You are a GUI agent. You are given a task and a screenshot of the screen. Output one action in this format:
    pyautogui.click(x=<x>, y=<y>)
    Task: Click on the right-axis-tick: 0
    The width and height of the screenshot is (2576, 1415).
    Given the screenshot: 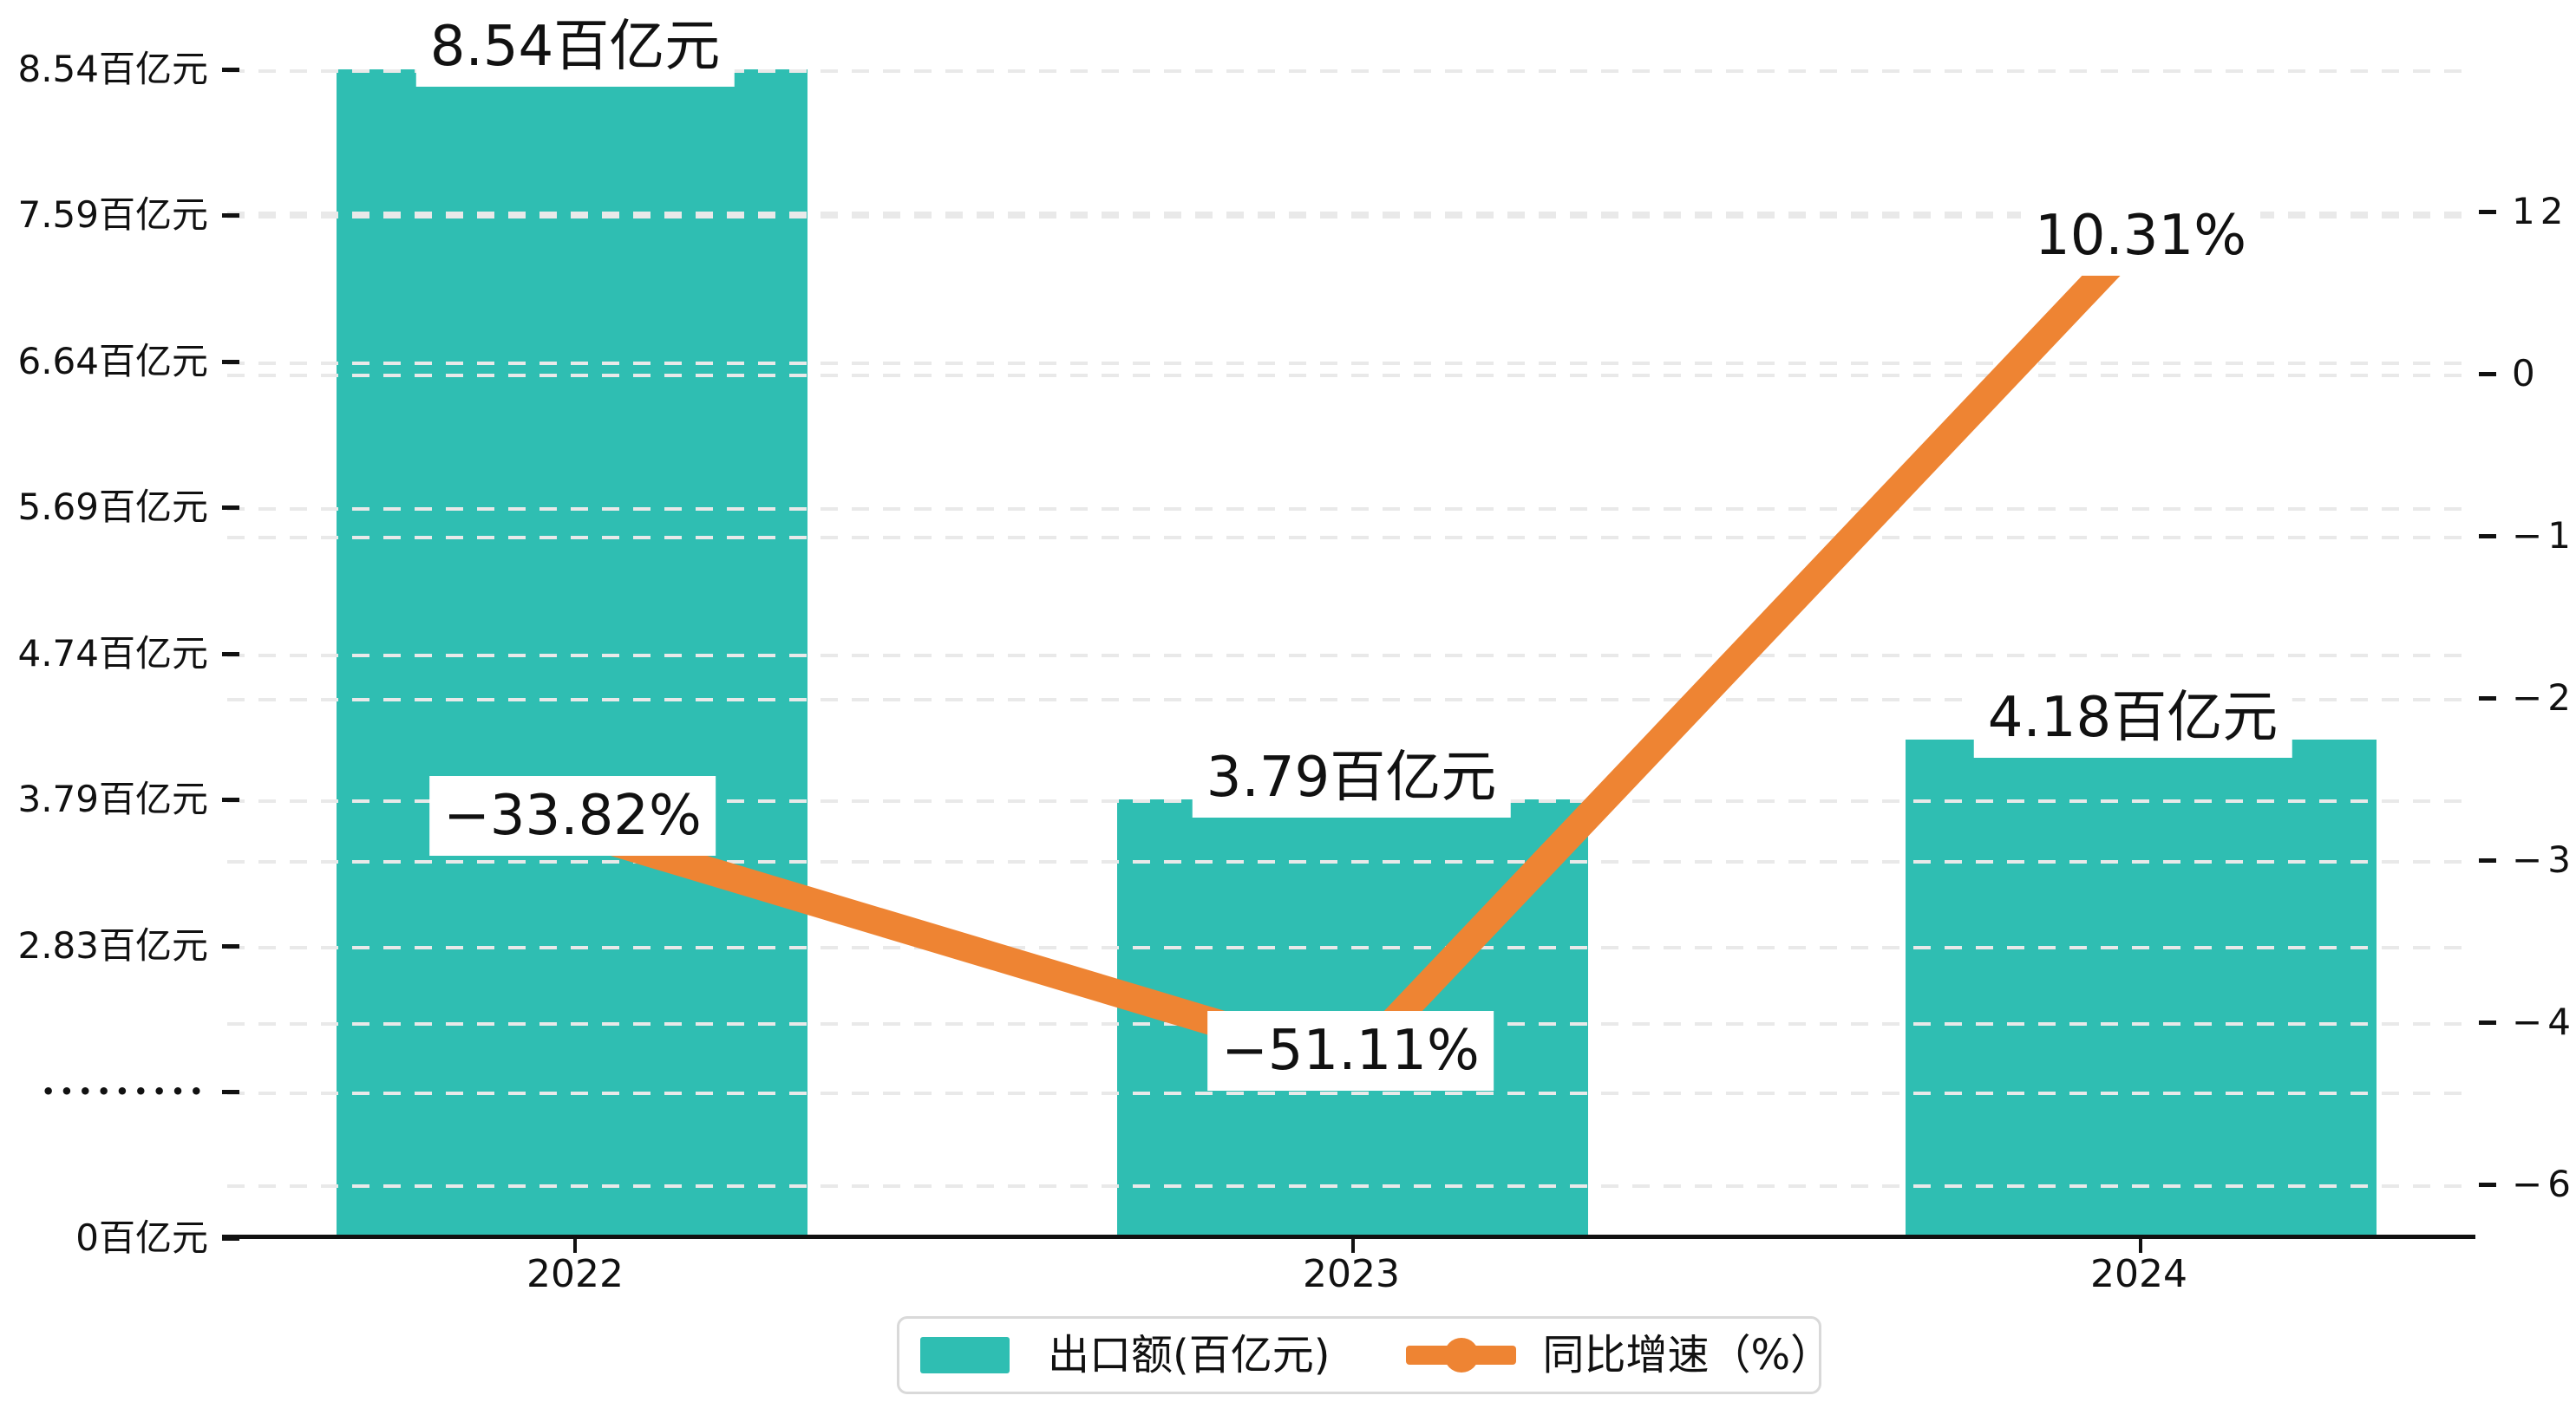 What is the action you would take?
    pyautogui.click(x=2509, y=373)
    